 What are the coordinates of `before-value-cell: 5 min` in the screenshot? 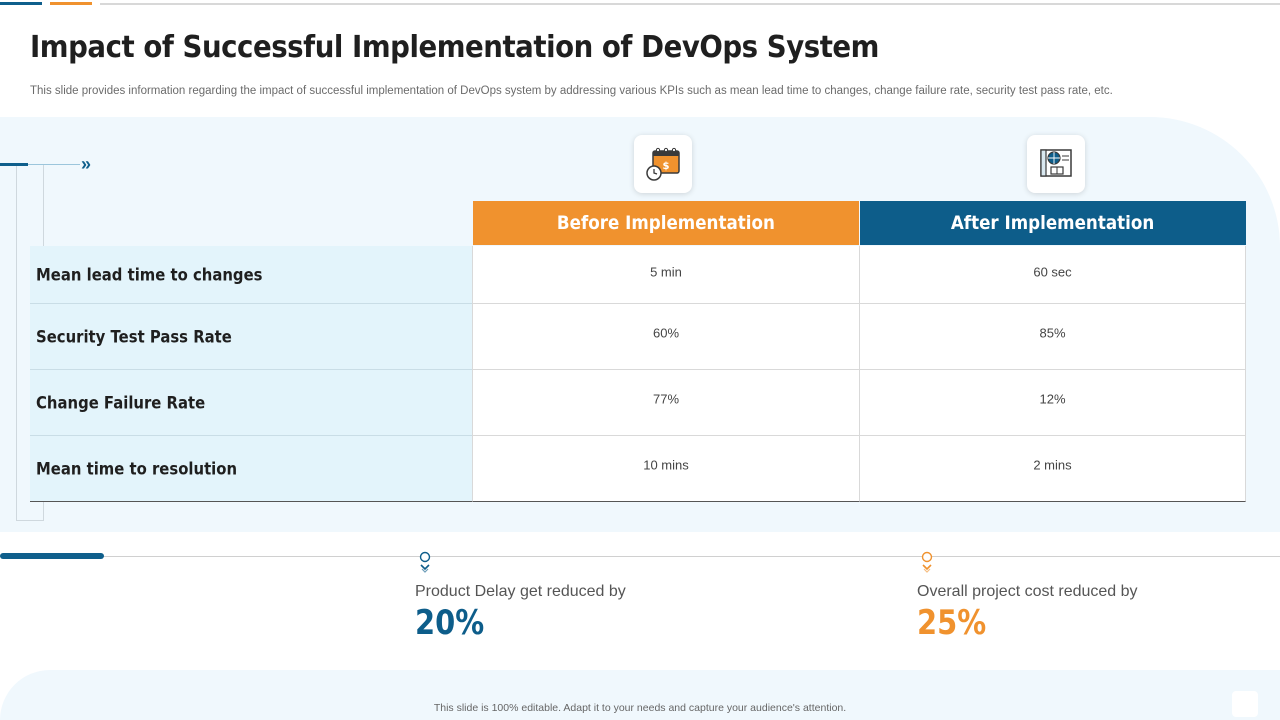 It's located at (665, 275).